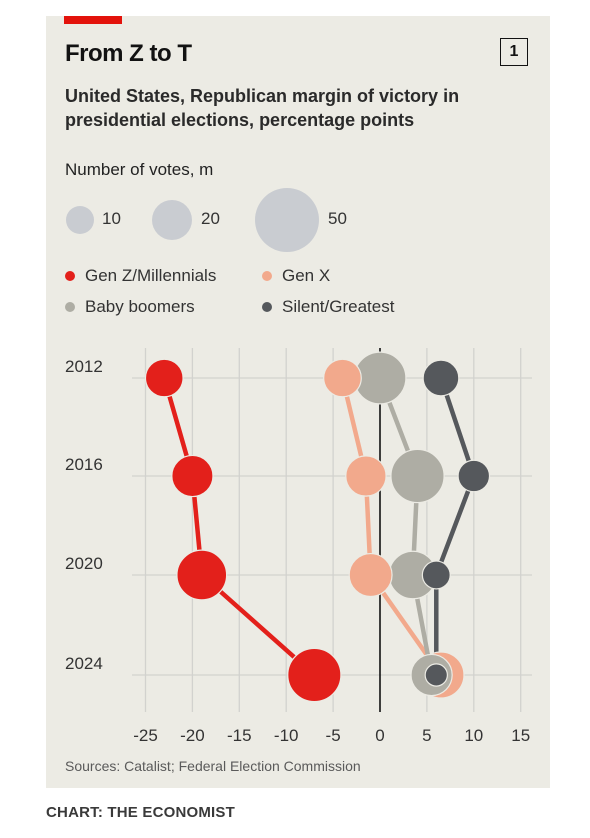 This screenshot has height=838, width=590. I want to click on legend-dot-boomers, so click(70, 306).